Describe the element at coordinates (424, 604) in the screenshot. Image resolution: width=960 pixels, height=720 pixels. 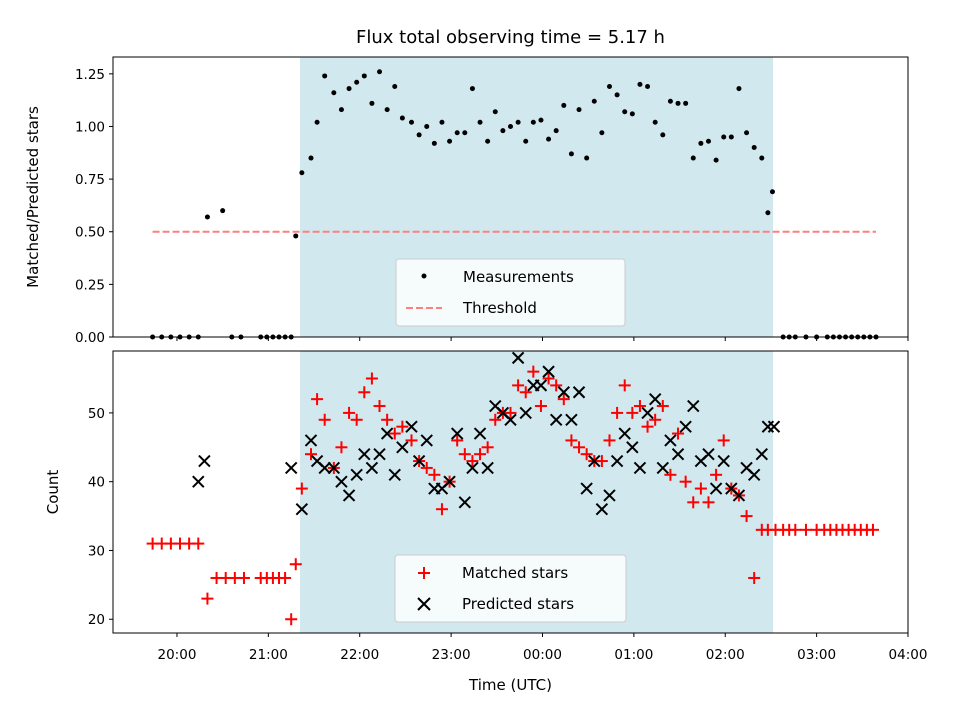
I see `legend-x-marker` at that location.